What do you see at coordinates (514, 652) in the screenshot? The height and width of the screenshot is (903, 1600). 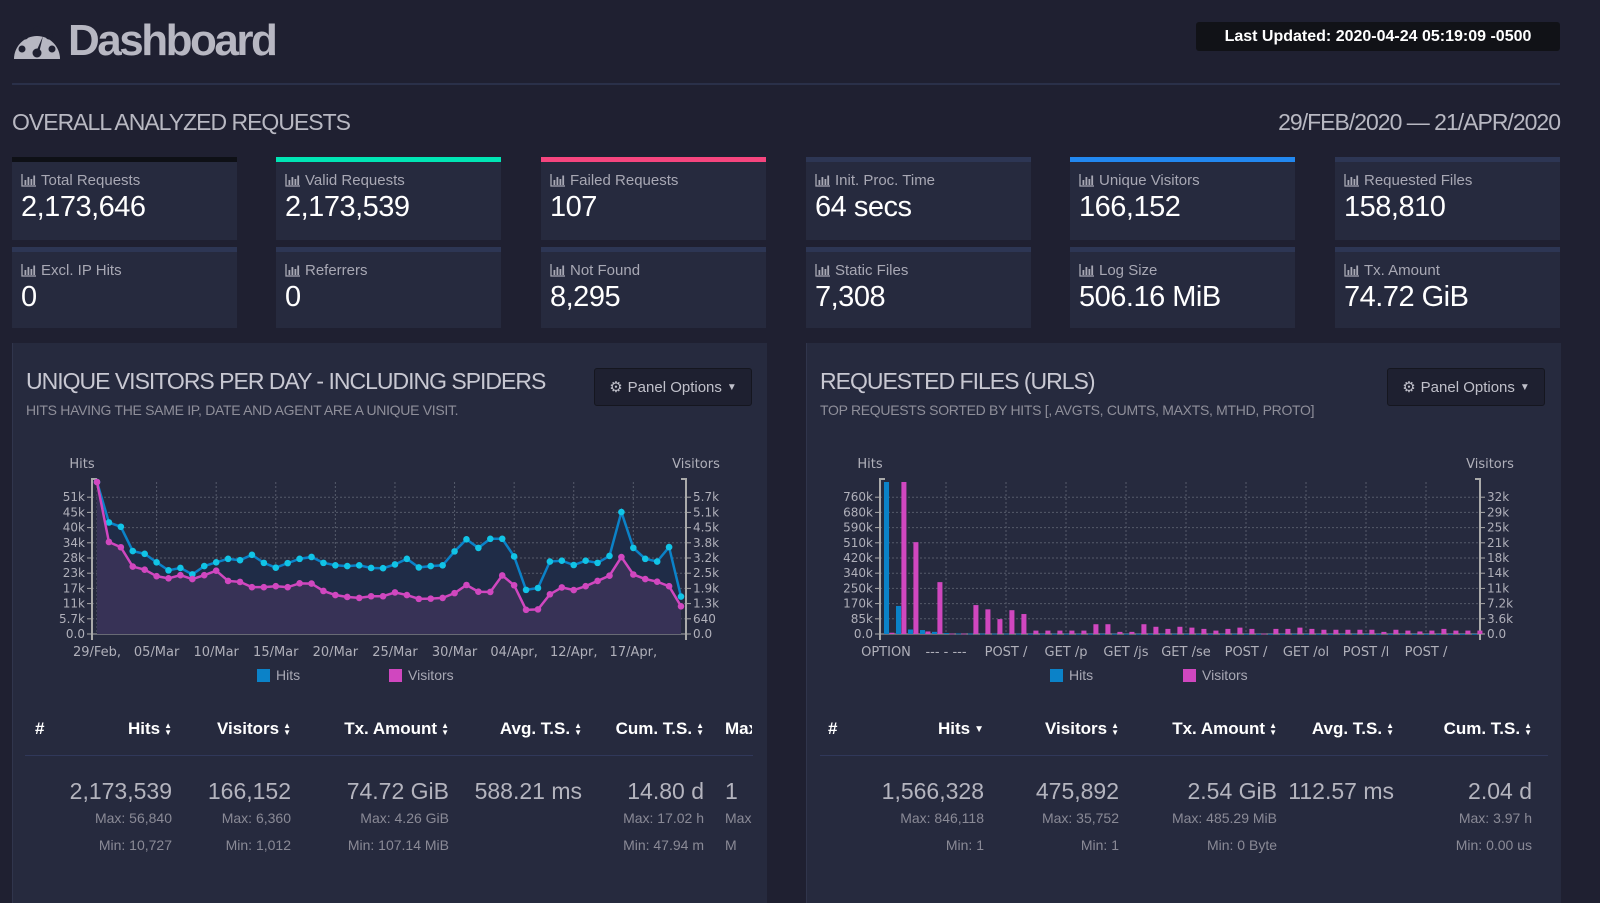 I see `x-tick-label: 04/Apr,` at bounding box center [514, 652].